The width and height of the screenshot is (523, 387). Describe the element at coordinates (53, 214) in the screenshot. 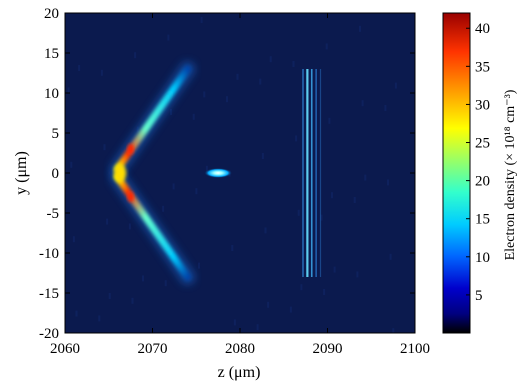

I see `y-tick-label: -5` at that location.